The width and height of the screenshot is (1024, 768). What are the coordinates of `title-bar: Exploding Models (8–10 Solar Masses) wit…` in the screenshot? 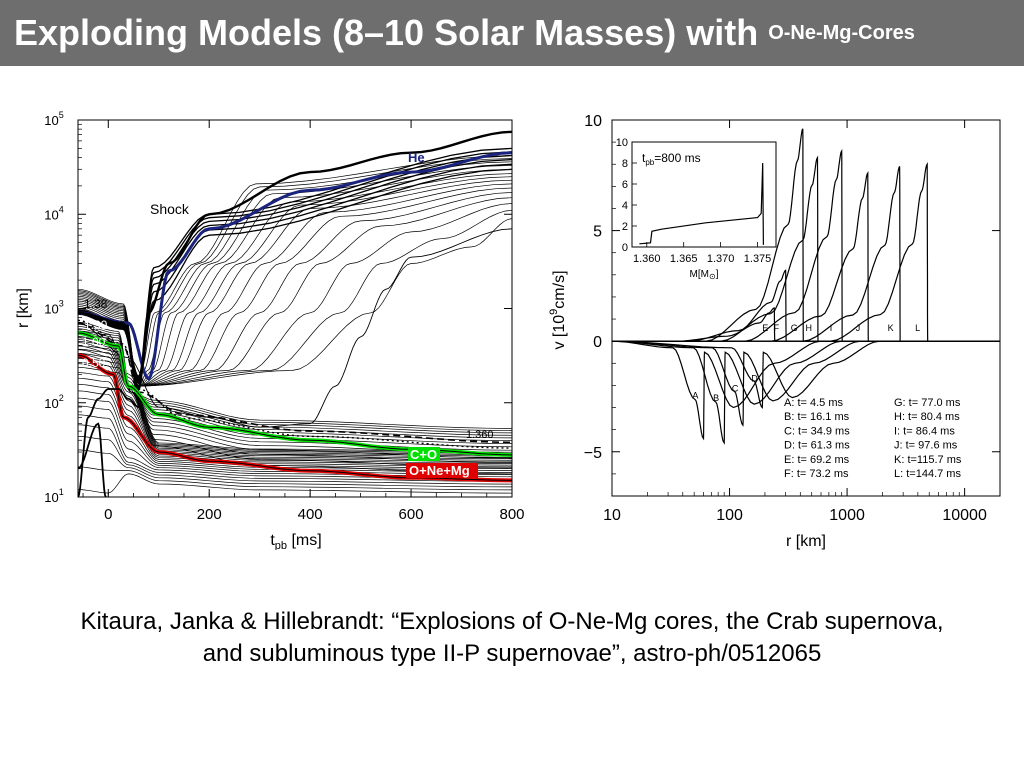 It's located at (512, 33).